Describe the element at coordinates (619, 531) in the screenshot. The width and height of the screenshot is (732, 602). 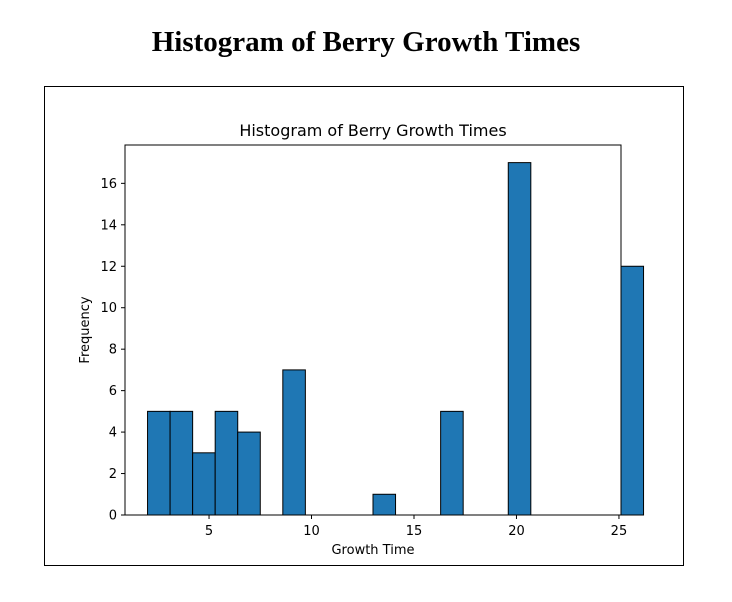
I see `x-tick-label: 25` at that location.